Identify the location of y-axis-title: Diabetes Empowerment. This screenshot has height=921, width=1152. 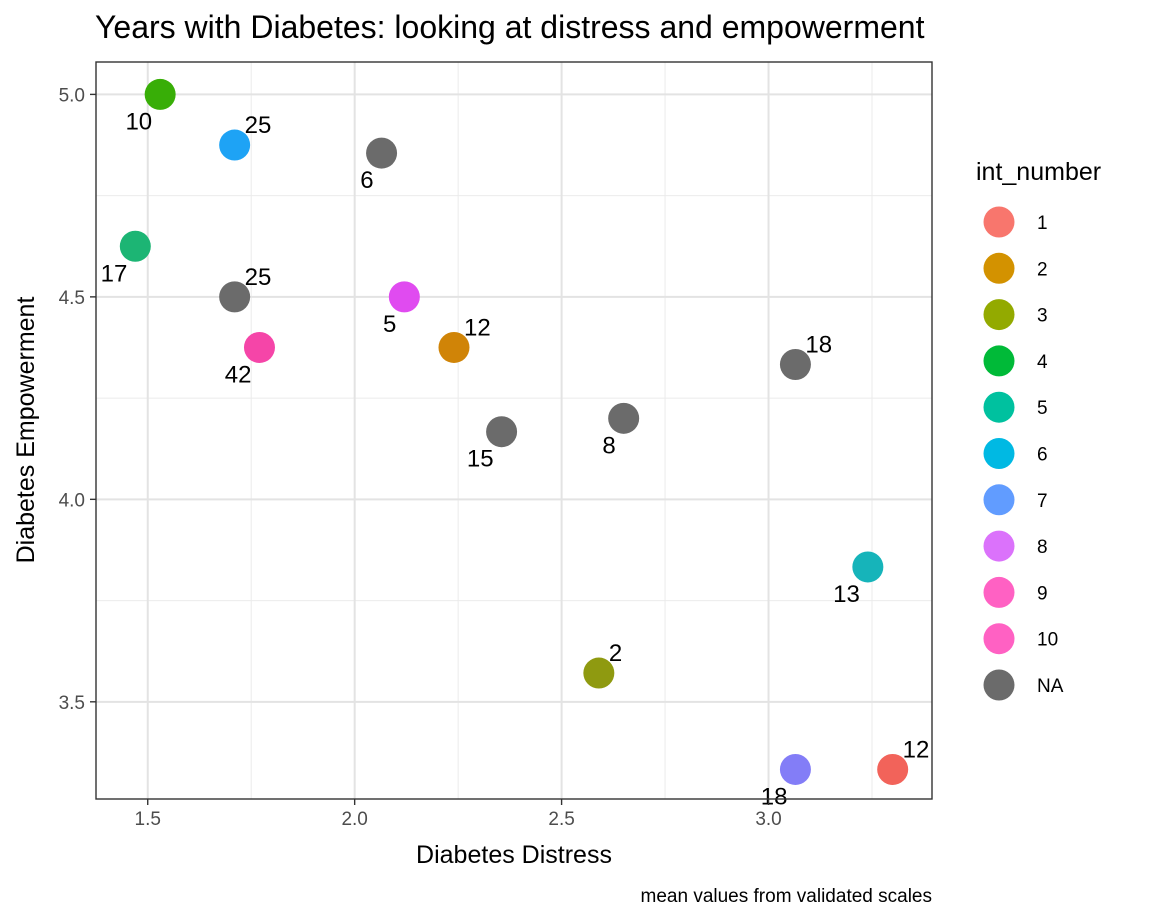
(26, 430).